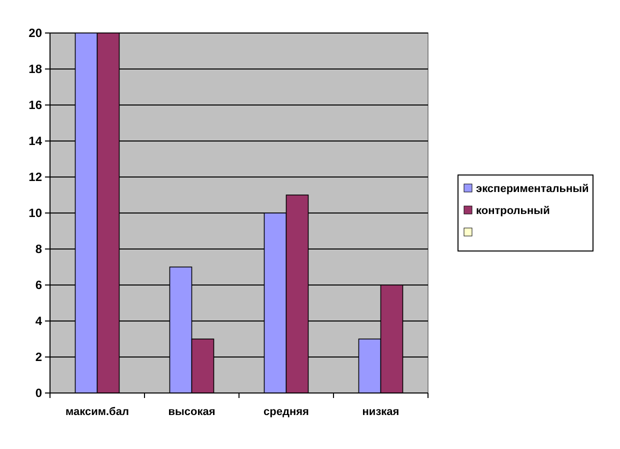 This screenshot has width=620, height=449. Describe the element at coordinates (97, 412) in the screenshot. I see `x-tick-label: максим.бал` at that location.